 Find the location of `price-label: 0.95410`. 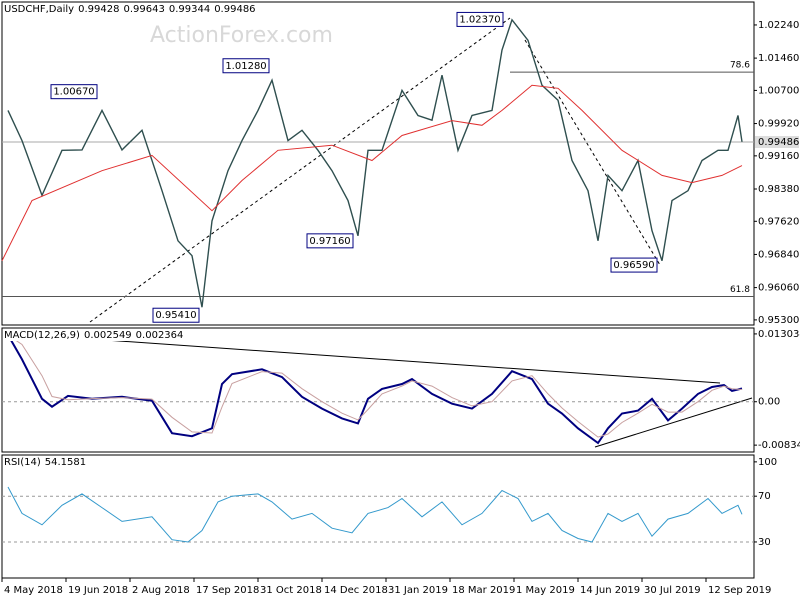

price-label: 0.95410 is located at coordinates (175, 315).